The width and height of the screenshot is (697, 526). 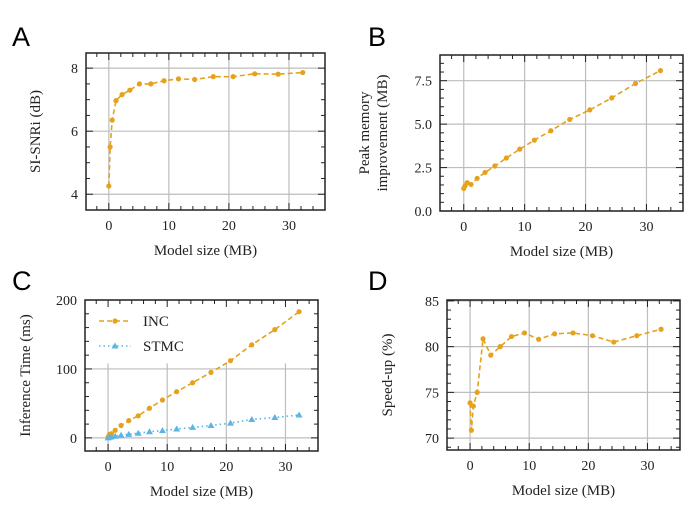 I want to click on y-axis-title: Speed-up (%), so click(x=388, y=375).